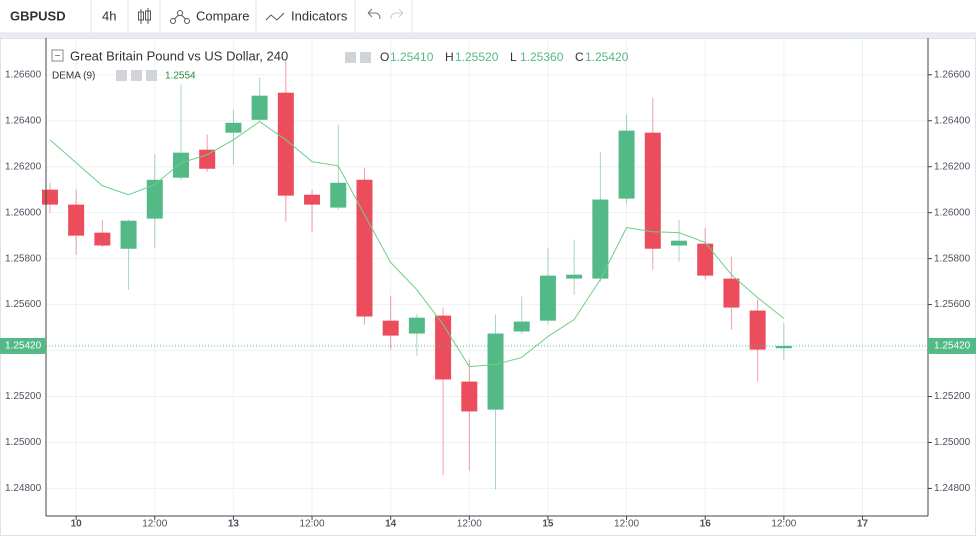 The height and width of the screenshot is (536, 976). I want to click on y-tick-label: 1.25000, so click(23, 442).